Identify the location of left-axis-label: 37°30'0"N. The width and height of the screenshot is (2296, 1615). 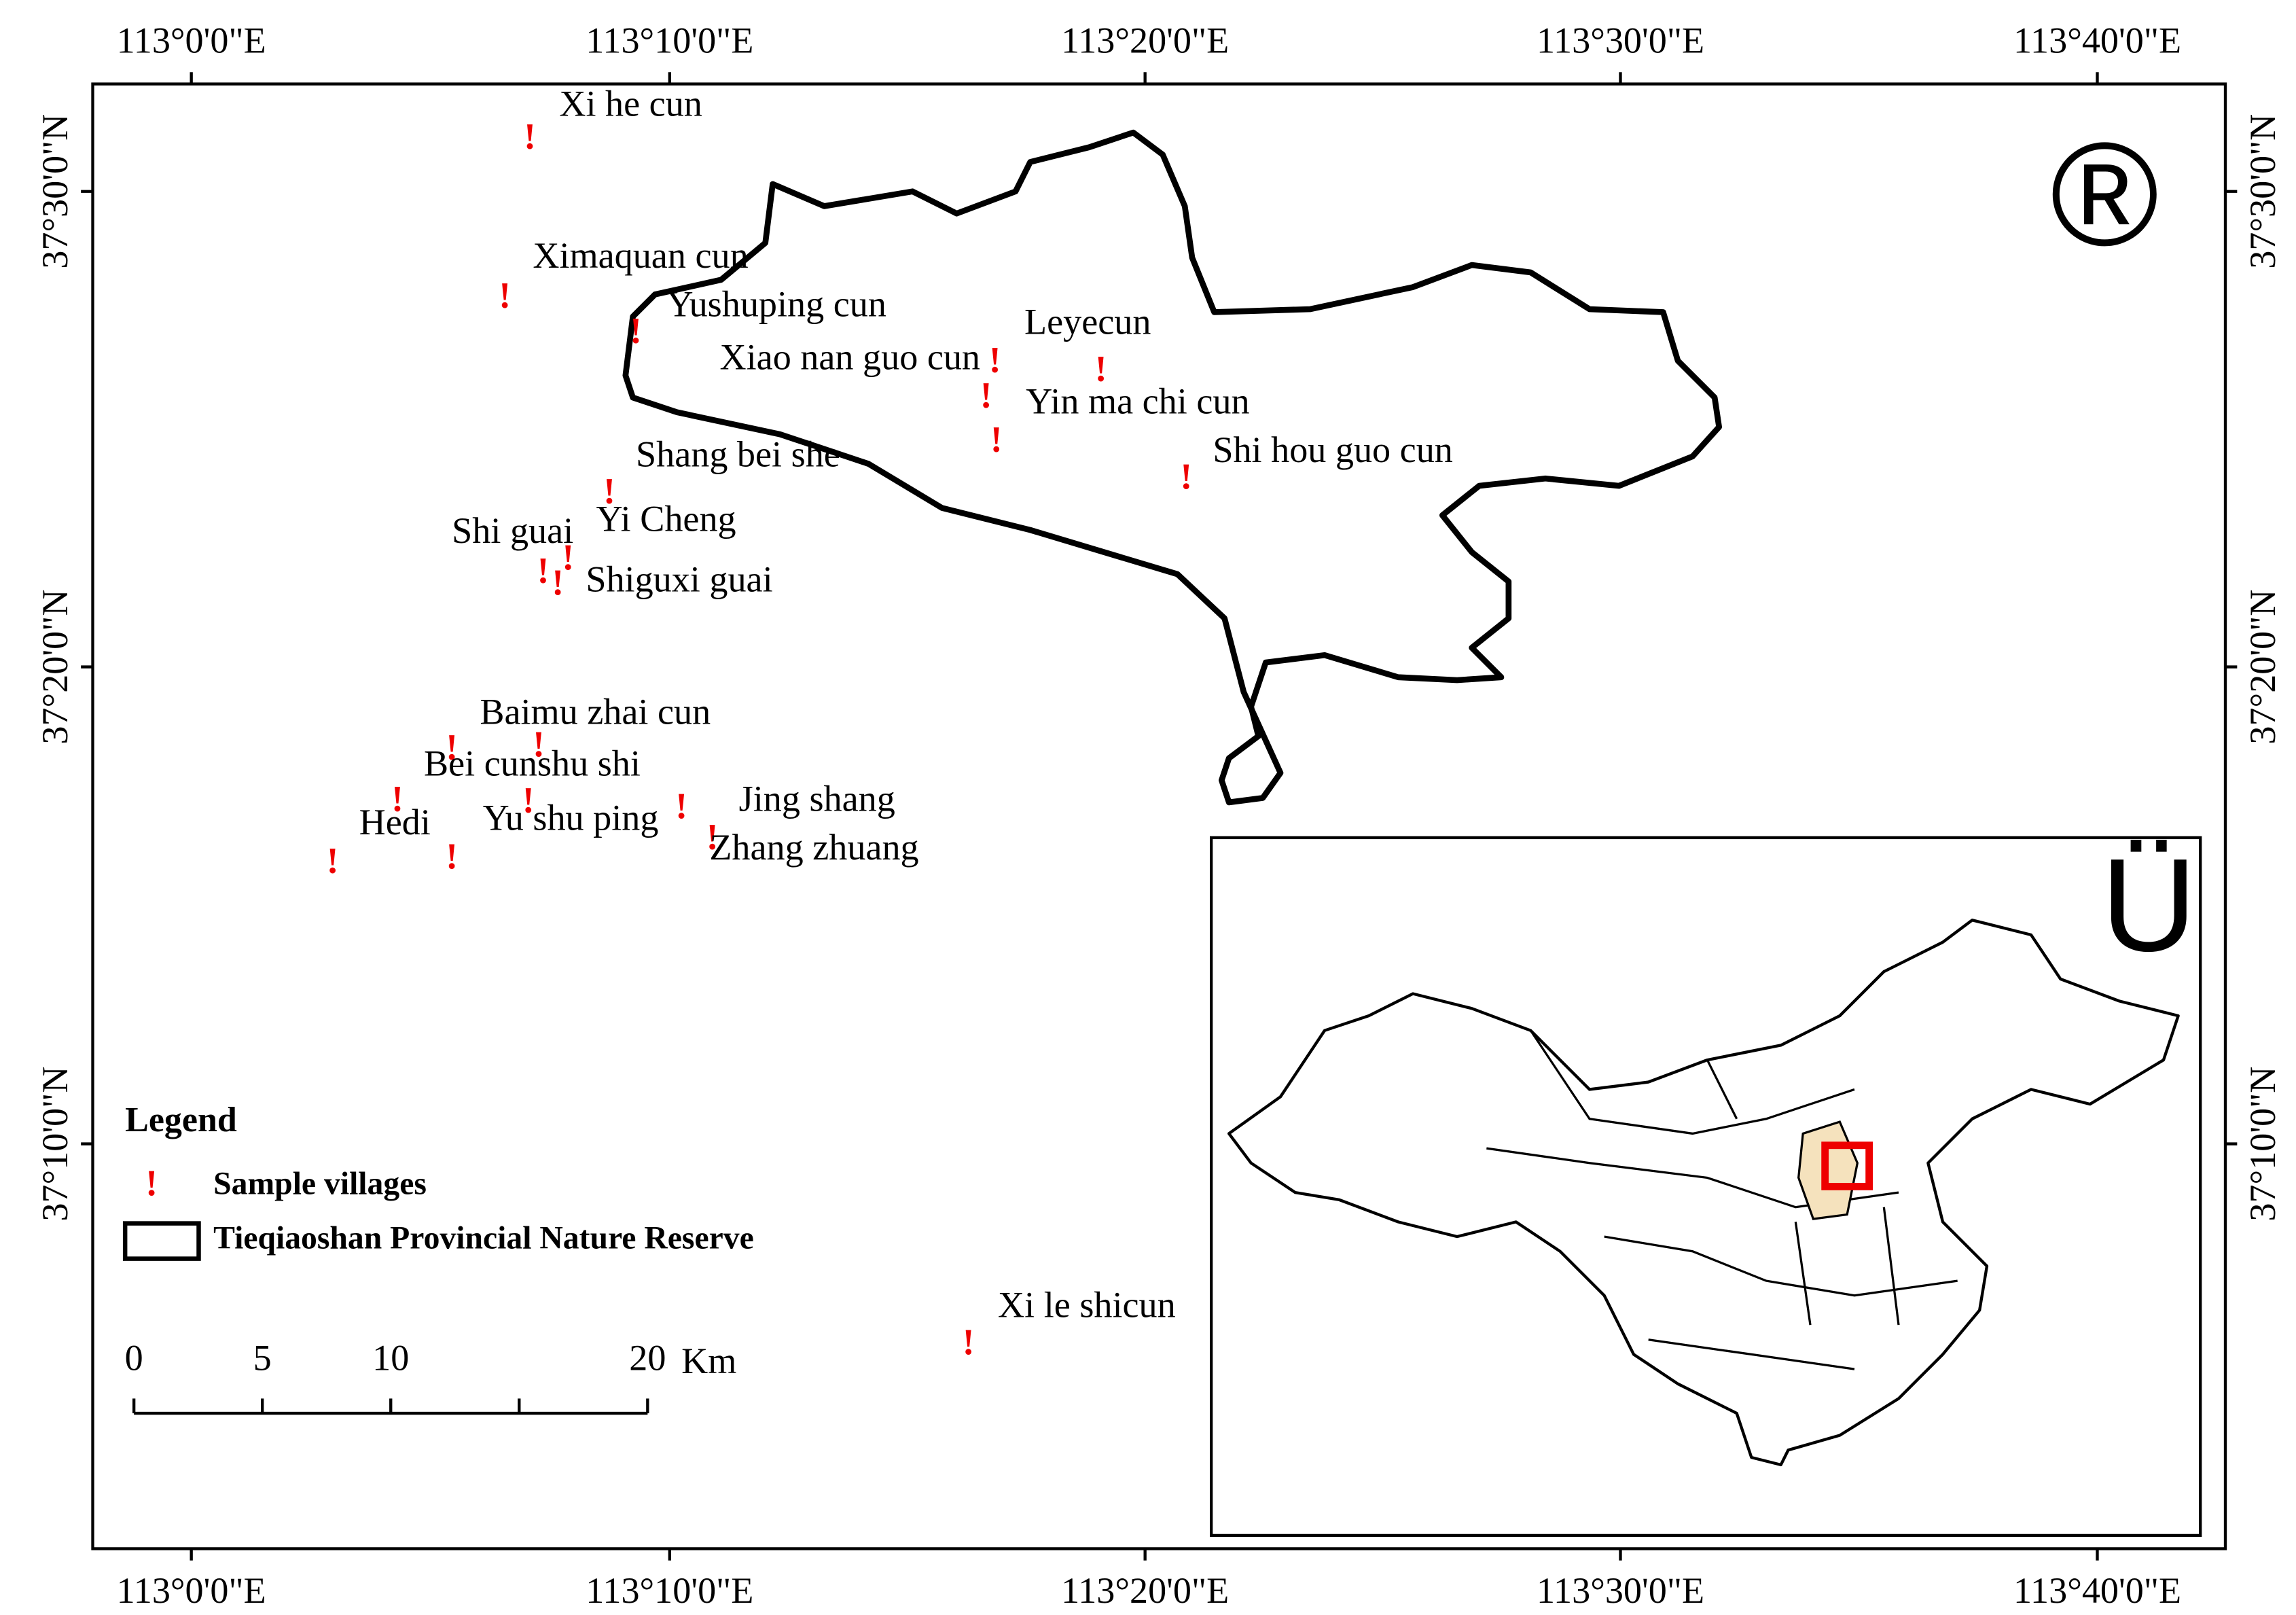
(55, 191).